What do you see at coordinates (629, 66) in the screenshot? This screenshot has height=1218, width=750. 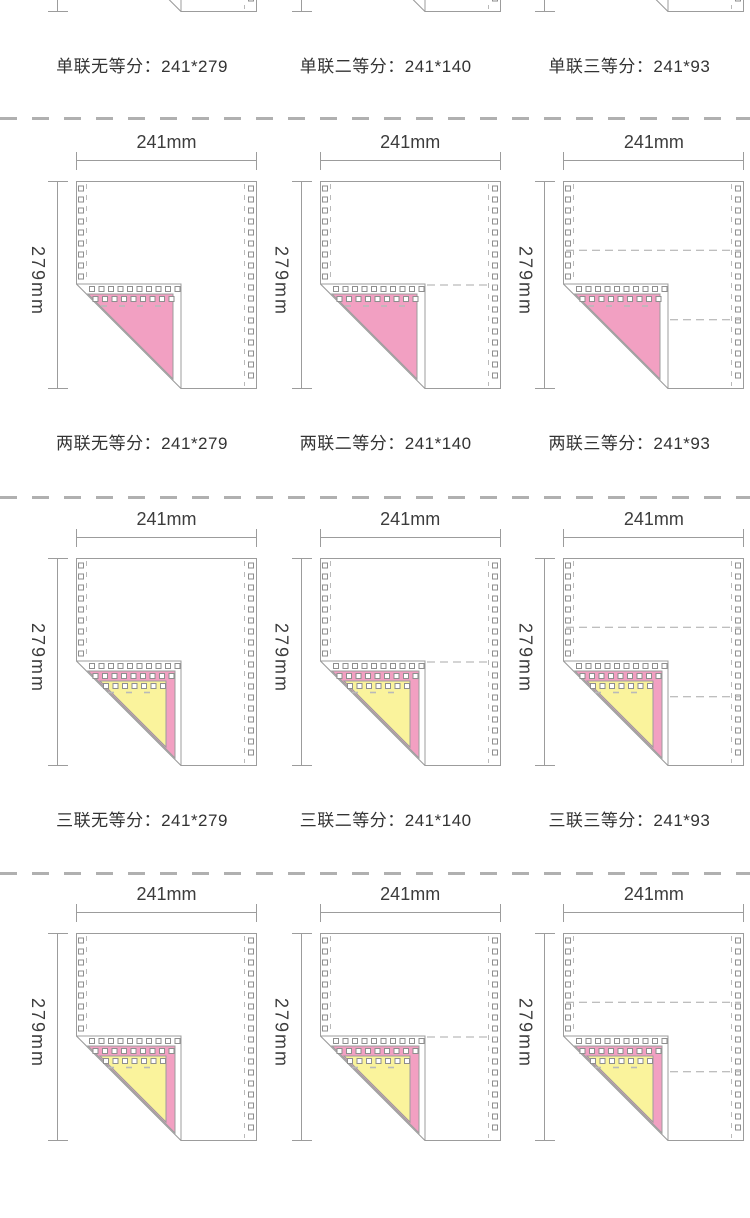 I see `spec-caption: 单联三等分：241*93` at bounding box center [629, 66].